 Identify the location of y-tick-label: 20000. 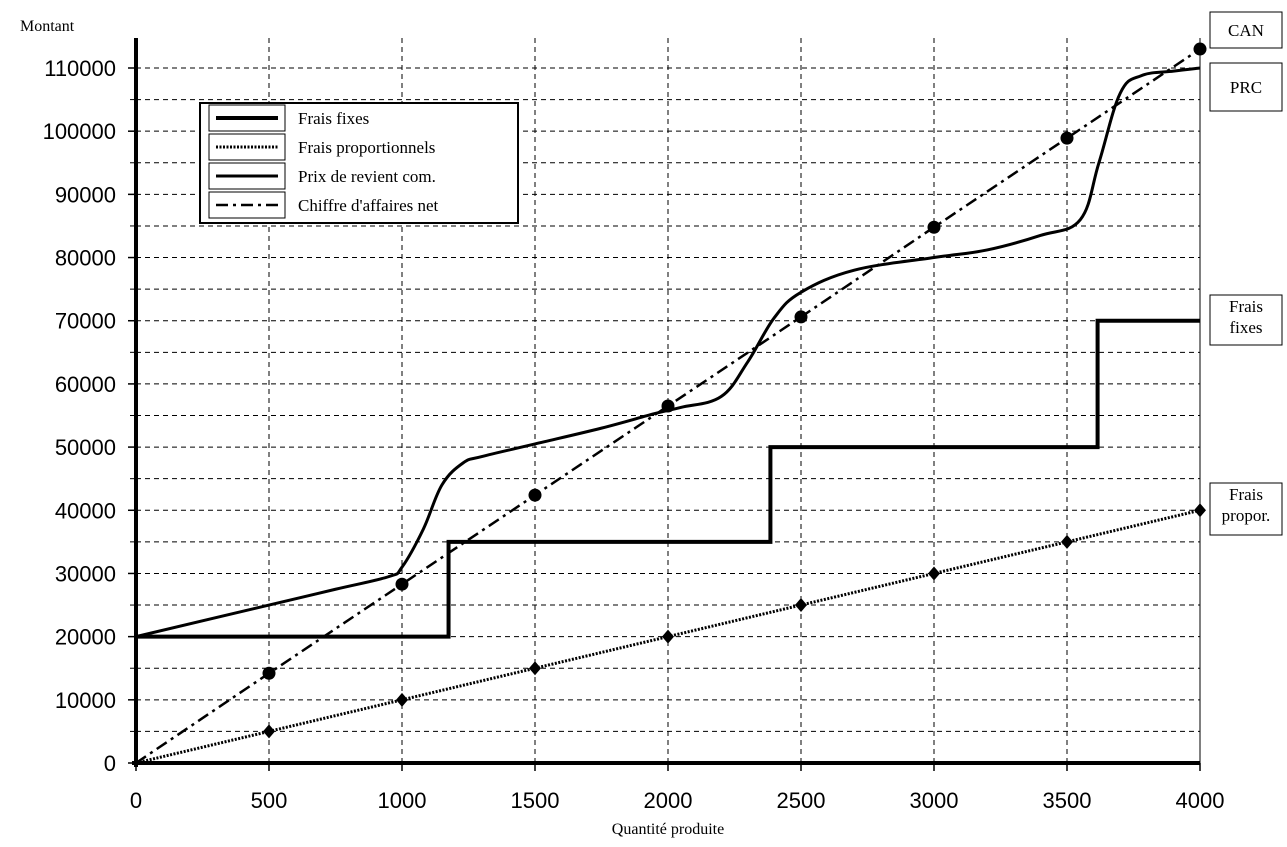
(85, 637).